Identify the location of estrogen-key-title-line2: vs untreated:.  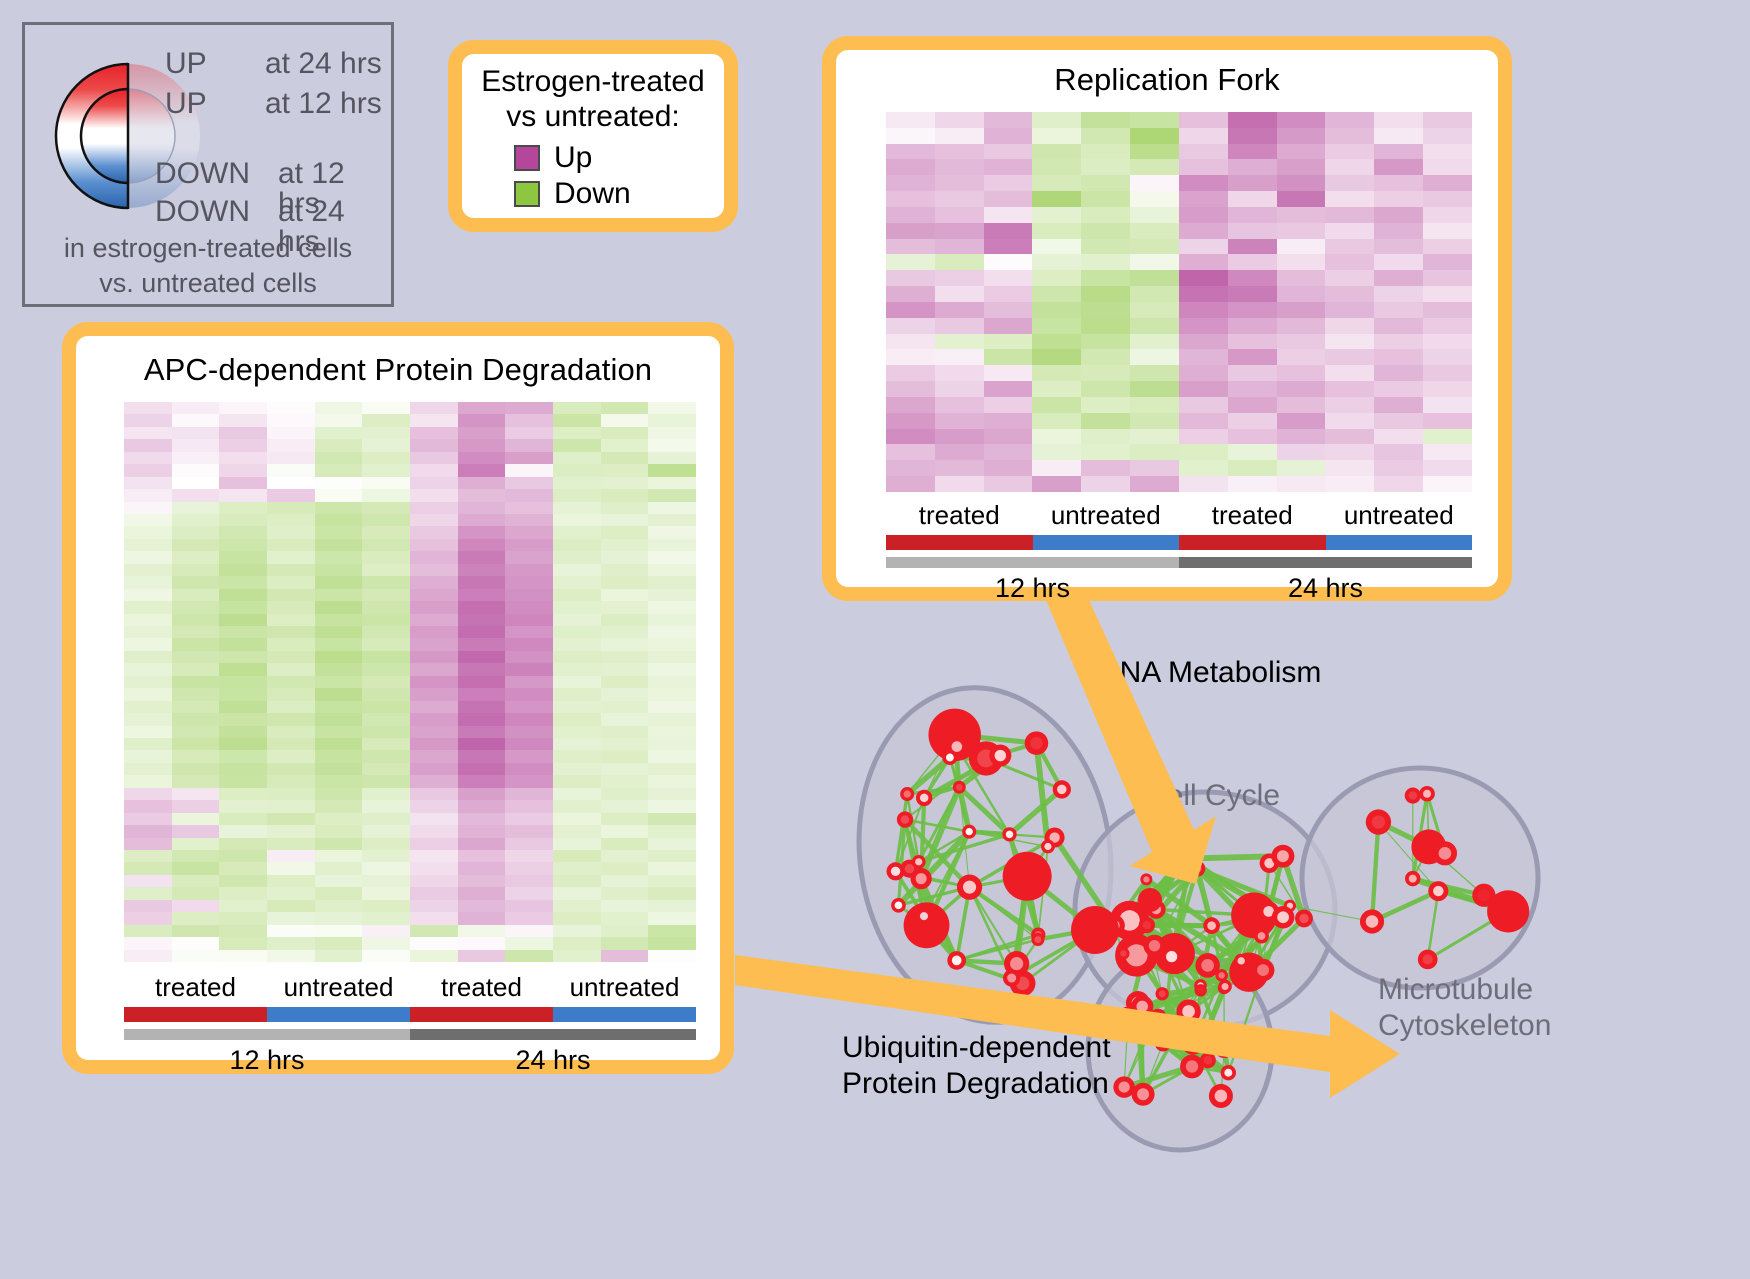
(593, 117).